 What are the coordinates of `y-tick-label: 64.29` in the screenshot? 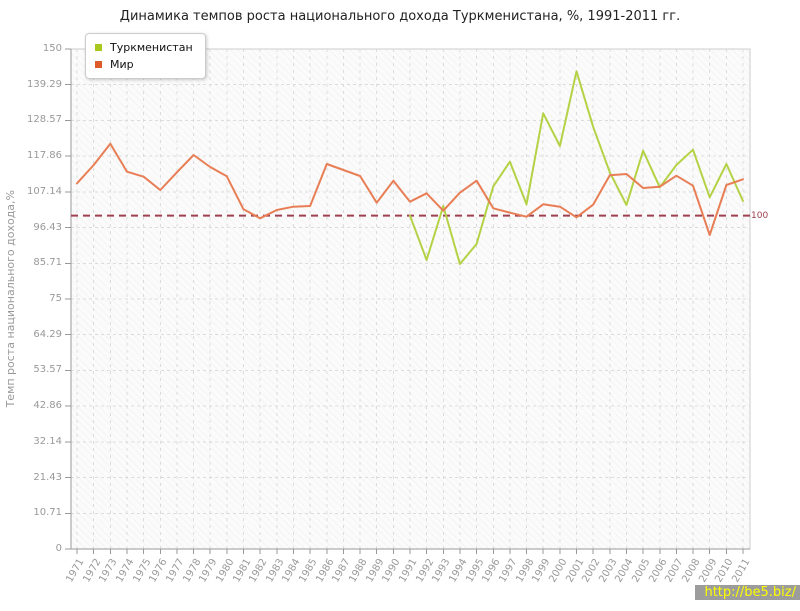 It's located at (47, 334).